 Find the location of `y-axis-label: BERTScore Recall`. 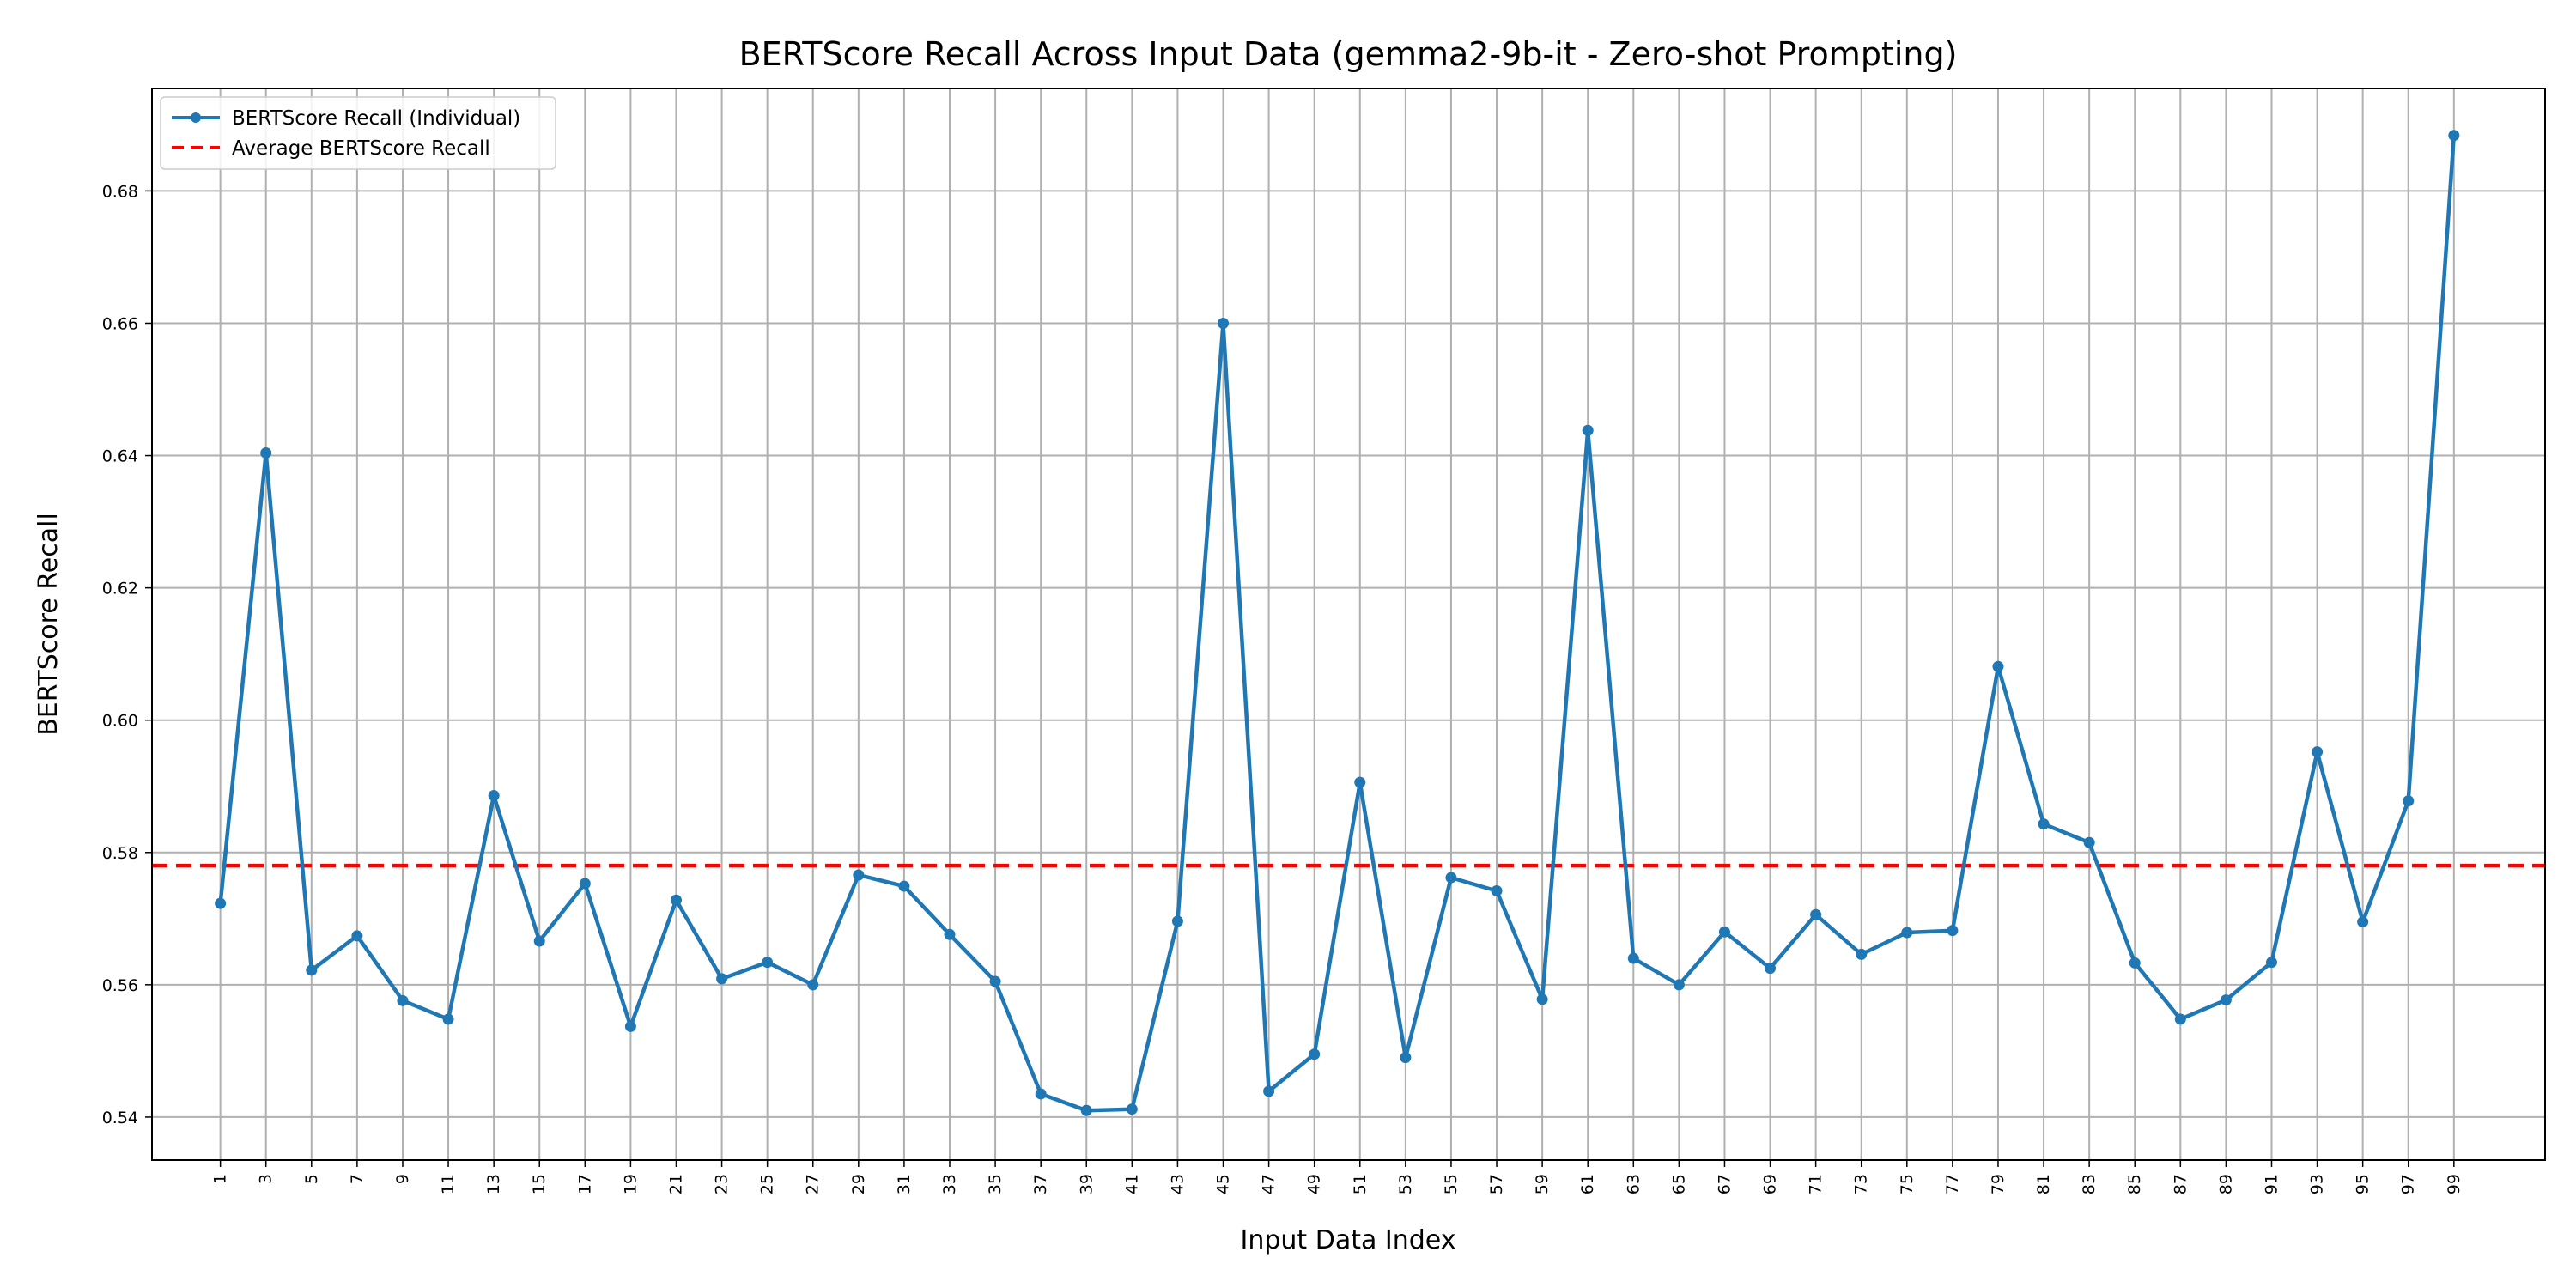

y-axis-label: BERTScore Recall is located at coordinates (48, 625).